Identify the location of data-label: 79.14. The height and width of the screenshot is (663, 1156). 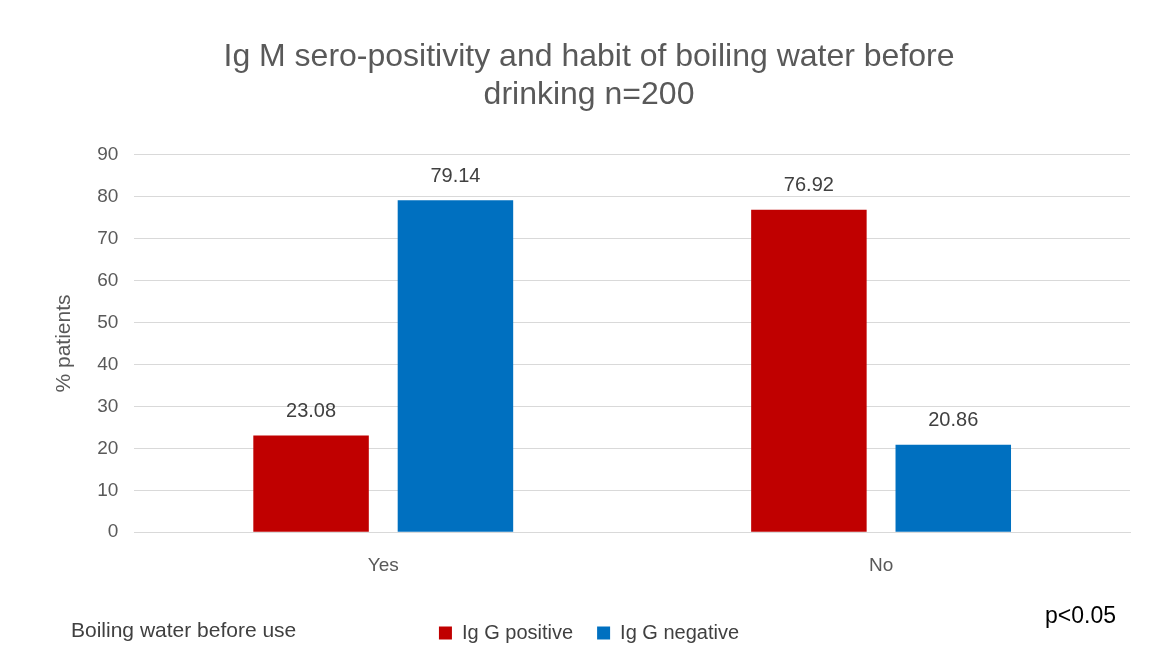
(455, 174).